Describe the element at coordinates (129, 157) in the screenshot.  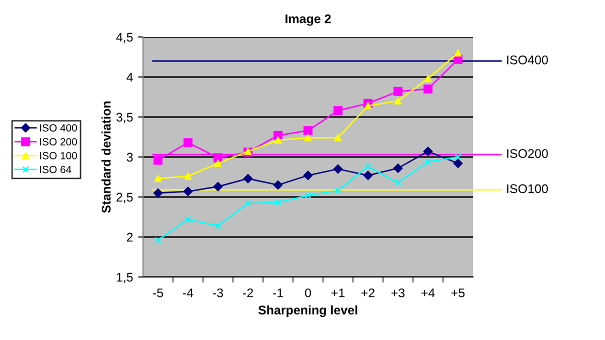
I see `y-tick-label: 3` at that location.